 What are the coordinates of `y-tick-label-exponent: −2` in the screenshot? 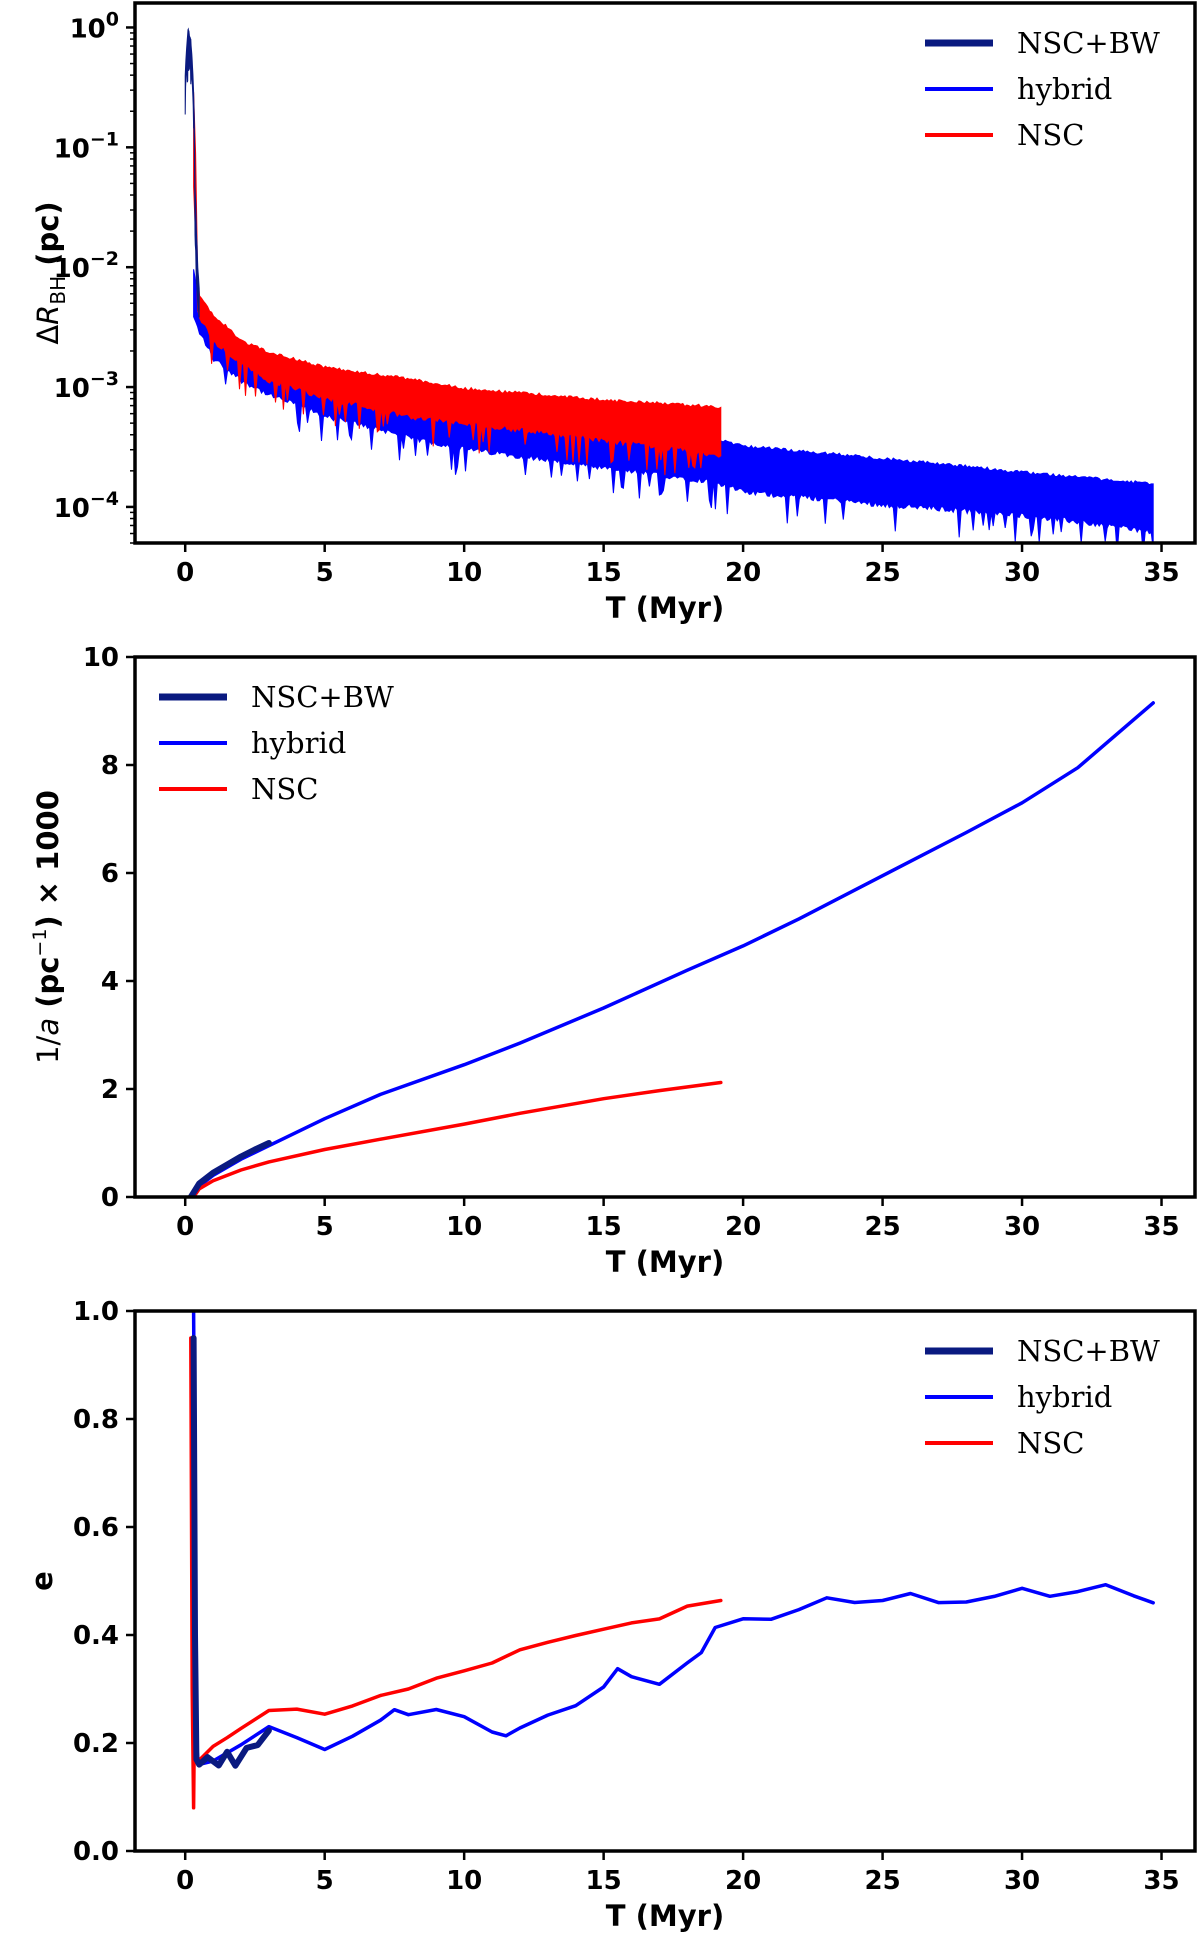 It's located at (104, 259).